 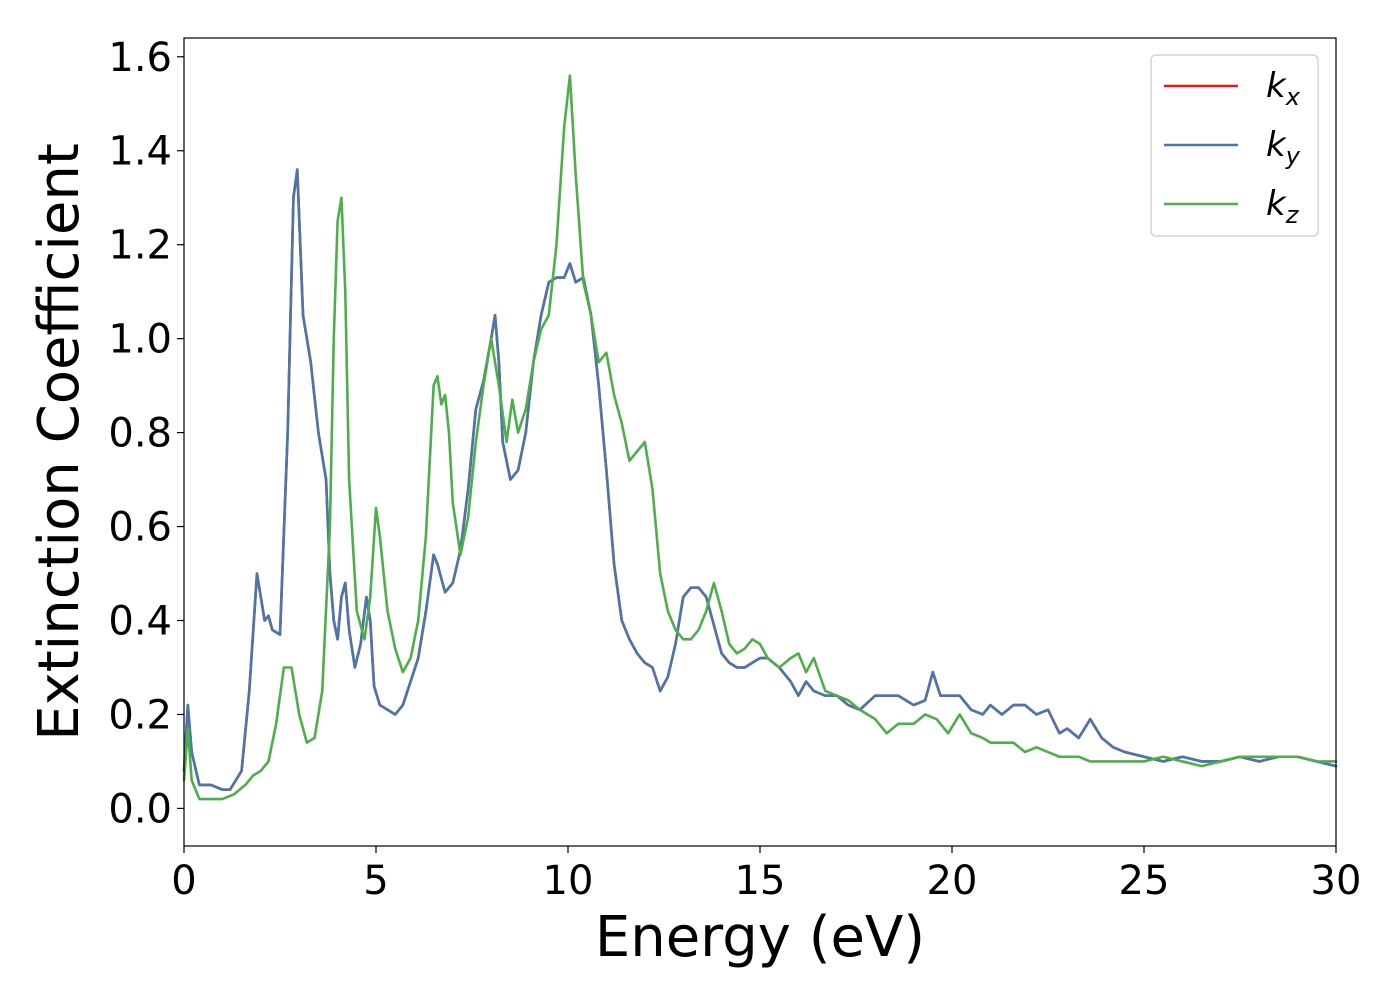 What do you see at coordinates (183, 881) in the screenshot?
I see `x-tick-label: 0` at bounding box center [183, 881].